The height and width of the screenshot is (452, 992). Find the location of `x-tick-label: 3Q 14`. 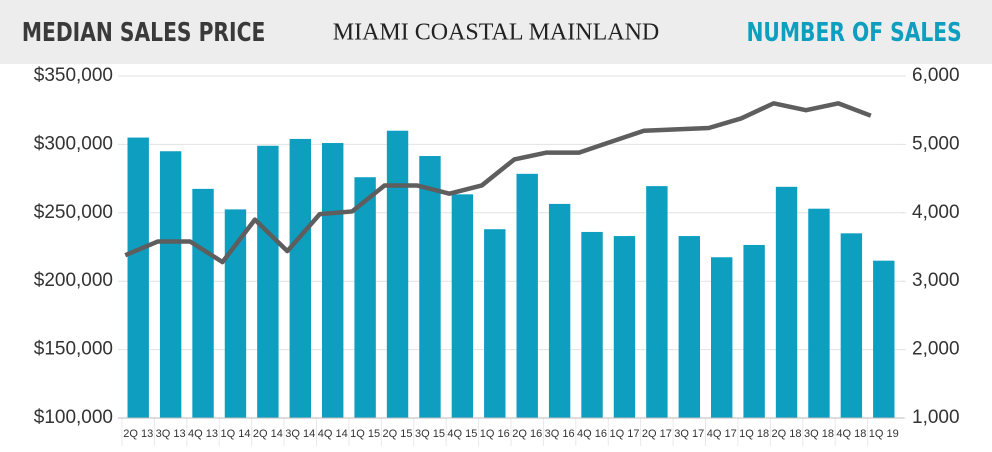

x-tick-label: 3Q 14 is located at coordinates (300, 434).